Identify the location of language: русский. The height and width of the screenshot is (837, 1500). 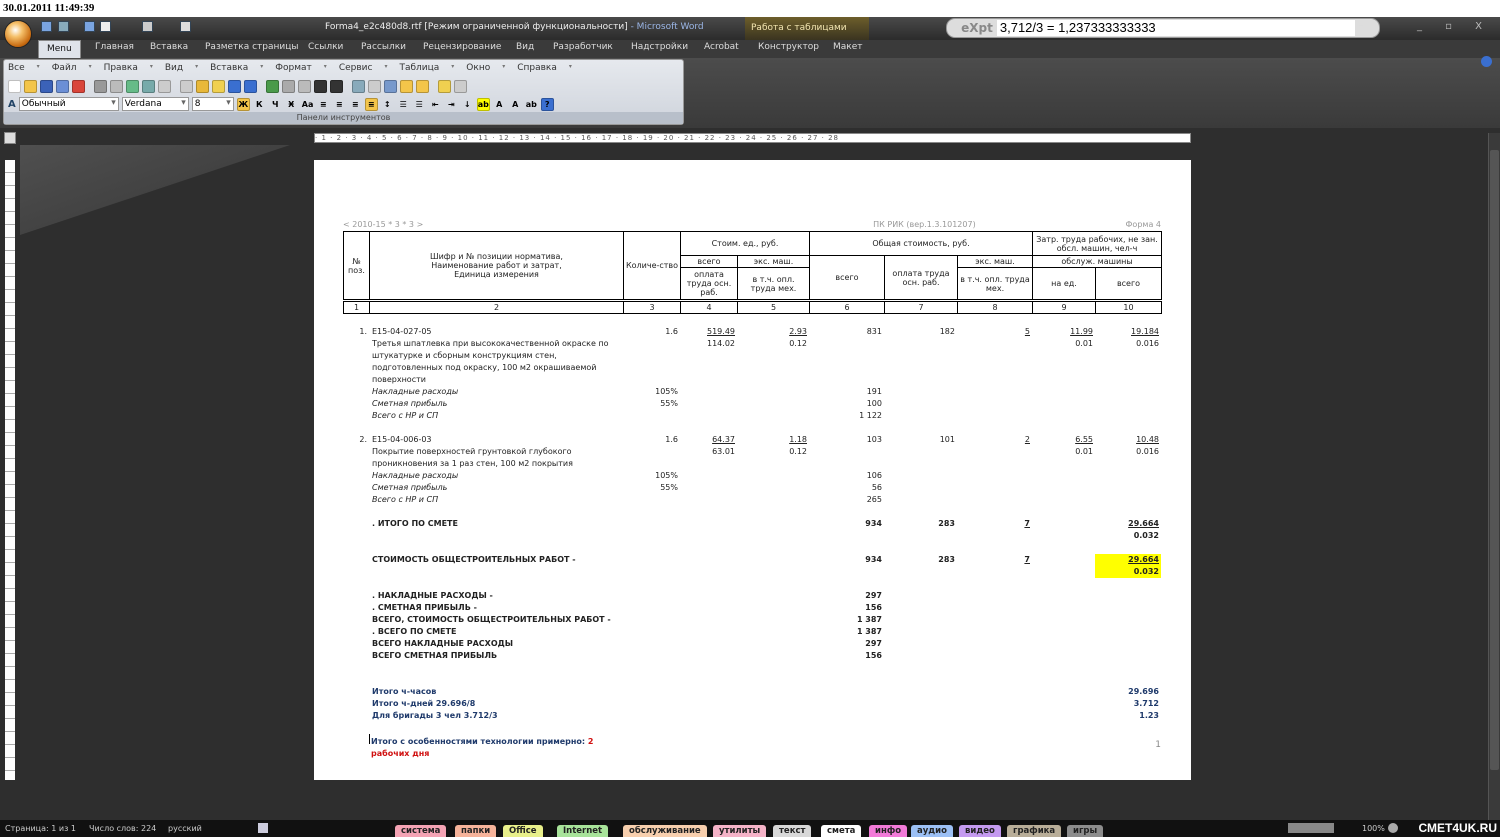
(185, 828).